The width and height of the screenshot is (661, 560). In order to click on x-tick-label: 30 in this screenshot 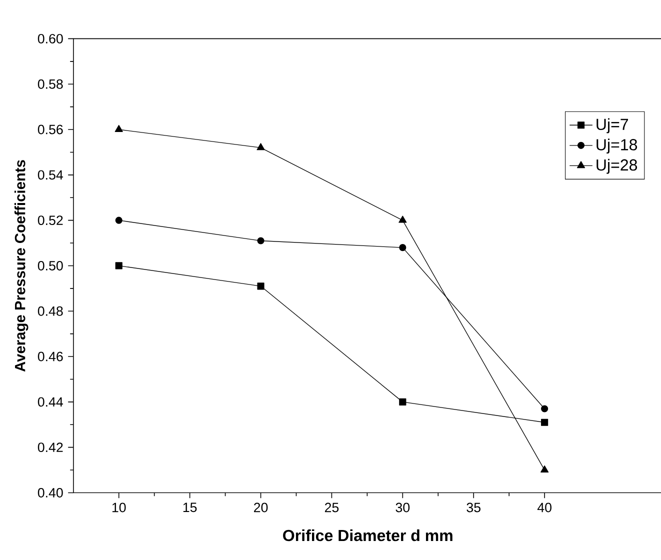, I will do `click(403, 507)`.